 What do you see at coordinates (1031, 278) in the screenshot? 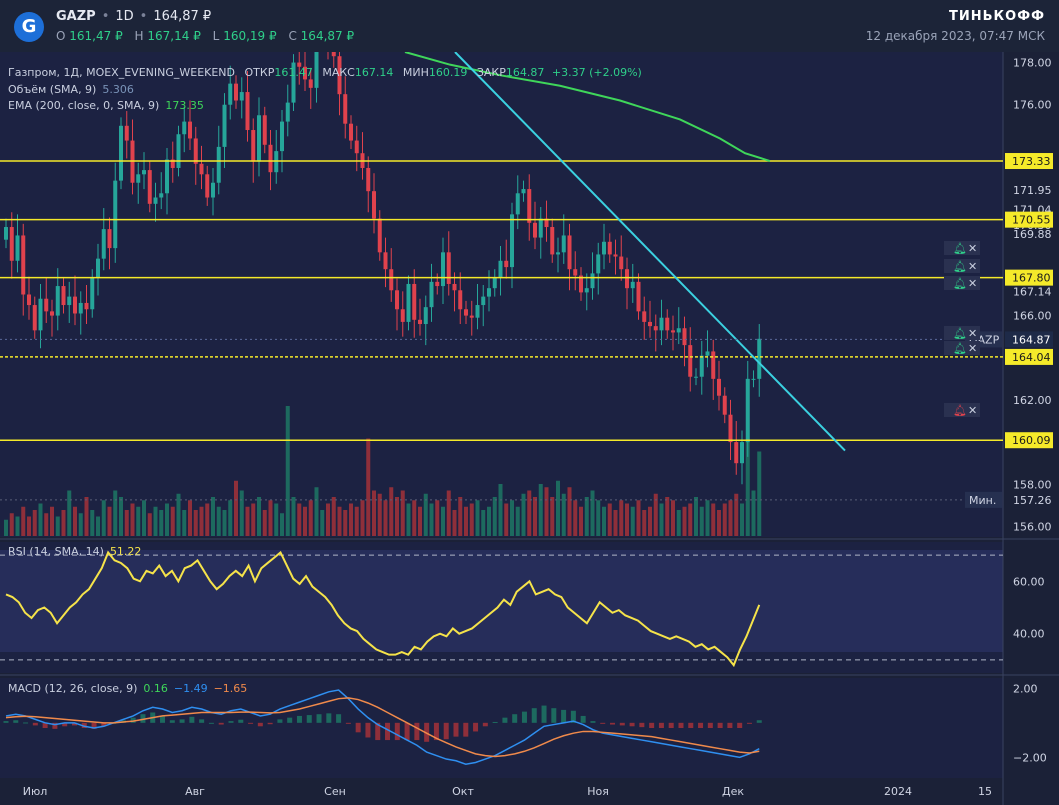
I see `level-tag-label: 167.80` at bounding box center [1031, 278].